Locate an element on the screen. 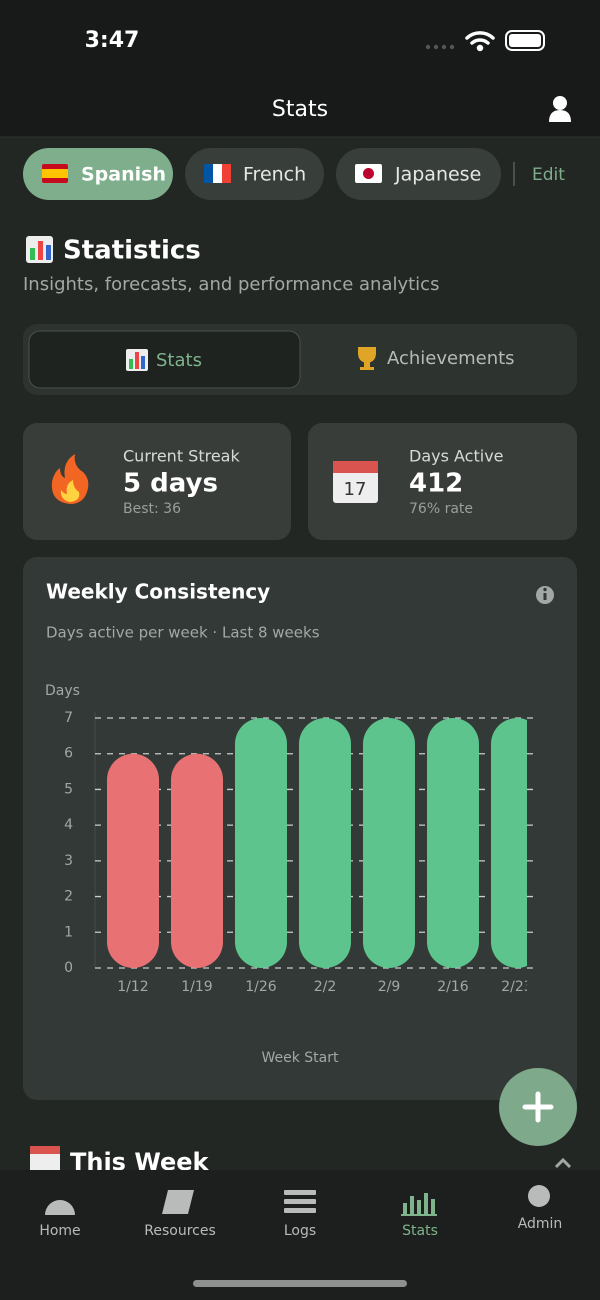  section-title: This Week is located at coordinates (139, 1162).